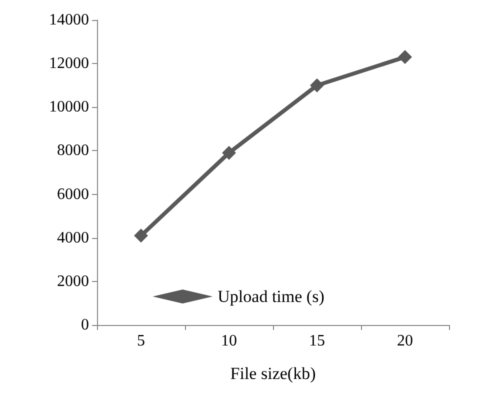 Image resolution: width=477 pixels, height=405 pixels. I want to click on y-tick-label: 12000, so click(69, 63).